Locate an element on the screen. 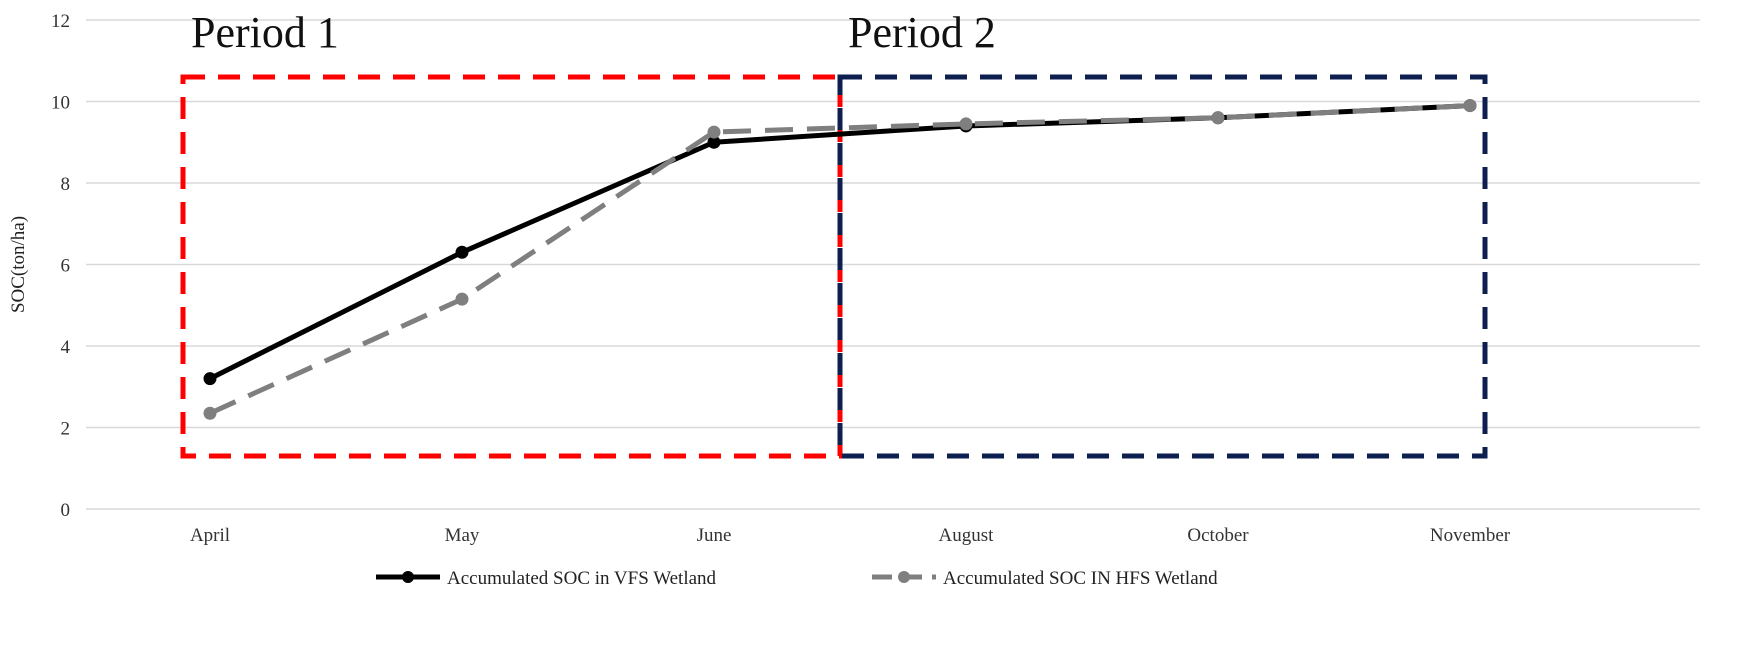 This screenshot has width=1740, height=657. y-tick-2: 2 is located at coordinates (66, 429).